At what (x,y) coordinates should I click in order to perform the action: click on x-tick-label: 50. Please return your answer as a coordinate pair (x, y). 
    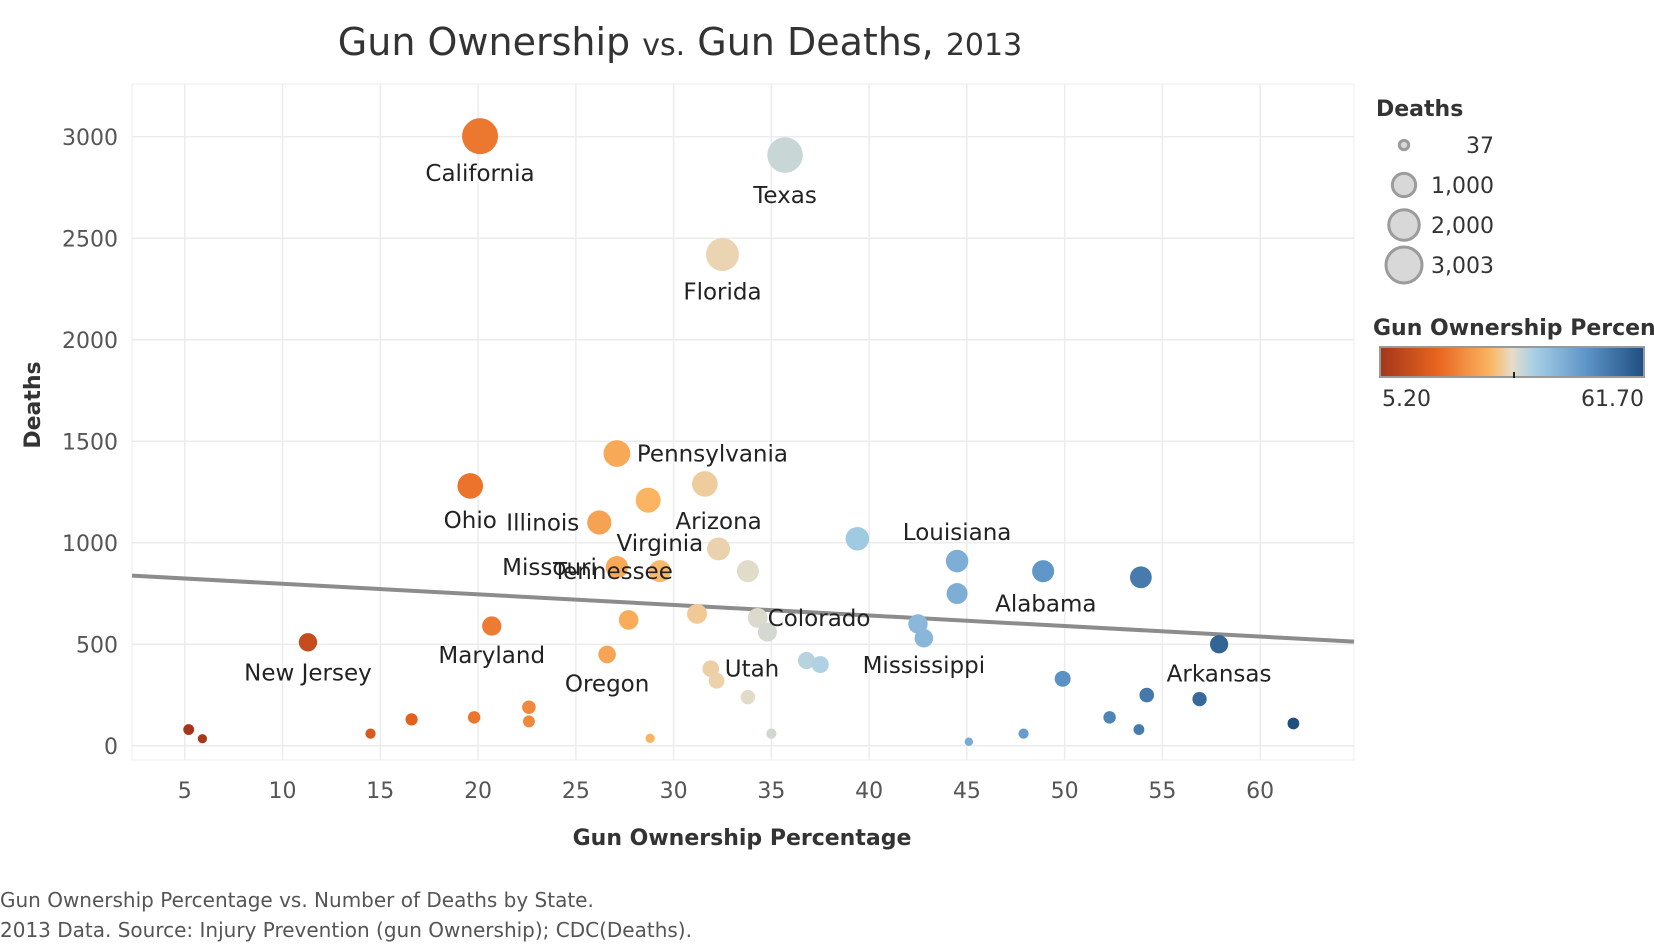
    Looking at the image, I should click on (1065, 791).